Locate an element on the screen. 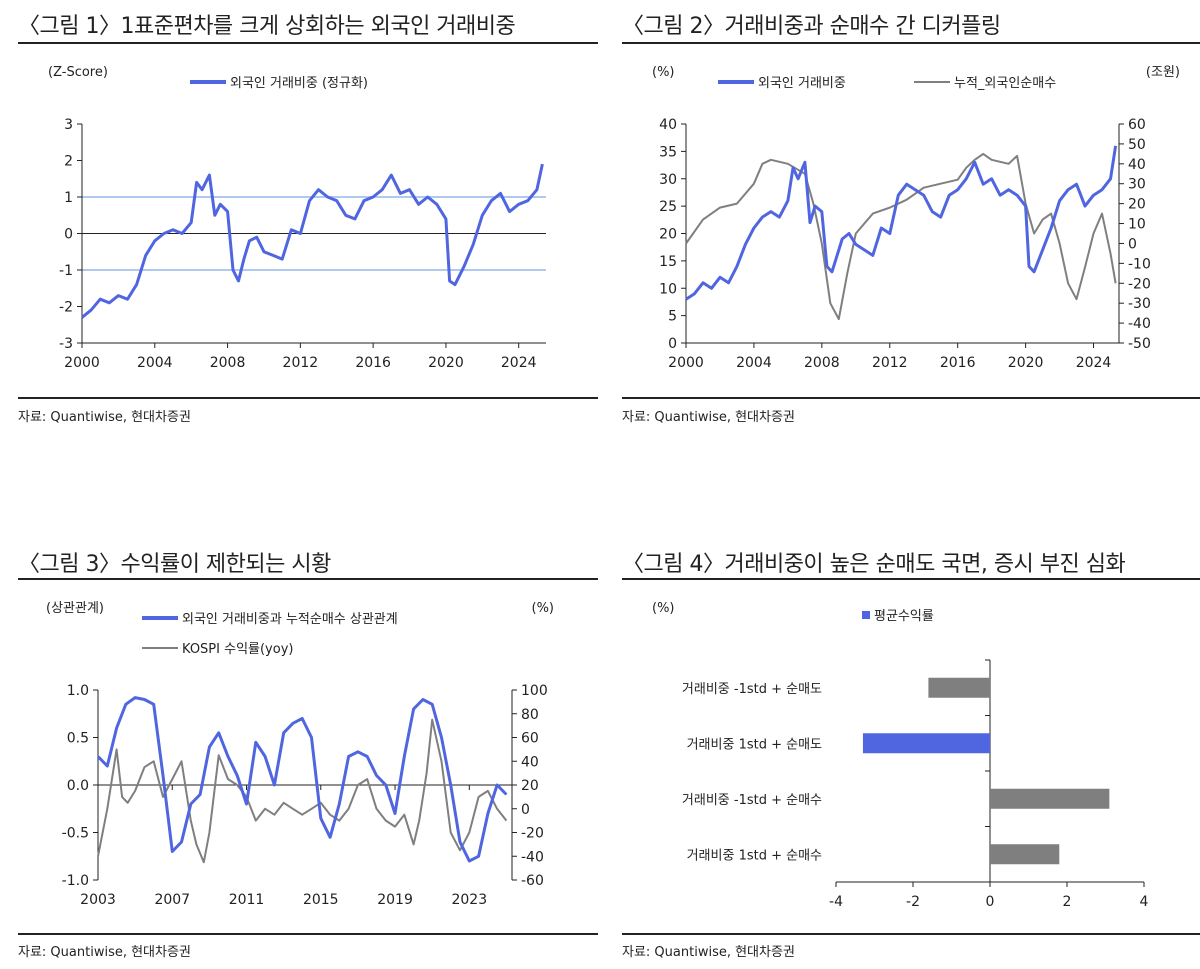 The image size is (1200, 969). legend-label: 누적_외국인순매수 is located at coordinates (1005, 83).